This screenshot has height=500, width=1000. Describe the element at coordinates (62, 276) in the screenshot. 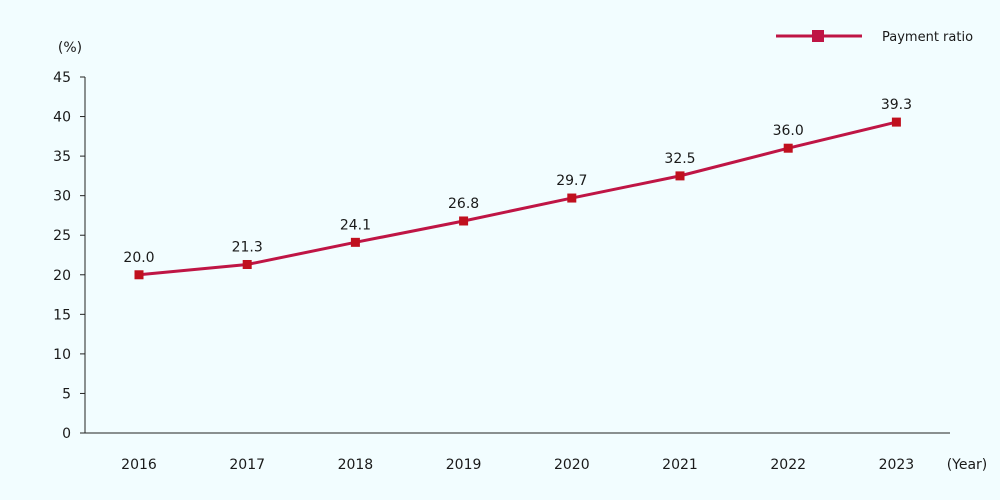

I see `y-tick-label: 20` at that location.